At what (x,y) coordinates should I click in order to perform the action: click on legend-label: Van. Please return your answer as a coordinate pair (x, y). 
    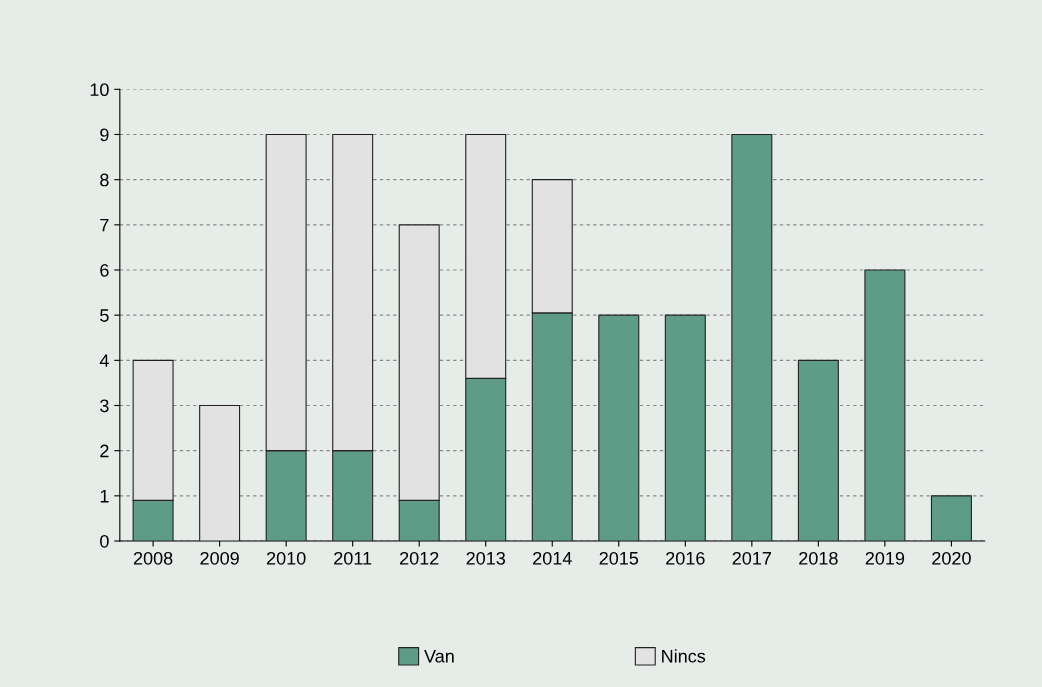
    Looking at the image, I should click on (439, 656).